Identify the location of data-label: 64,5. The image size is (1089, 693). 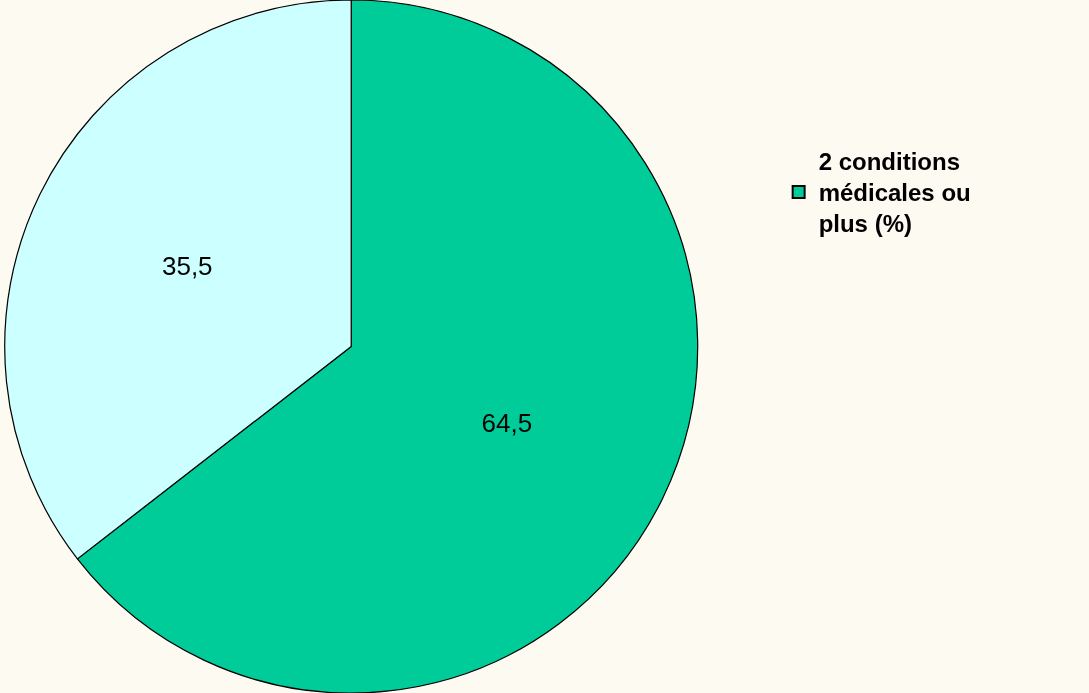
(507, 422).